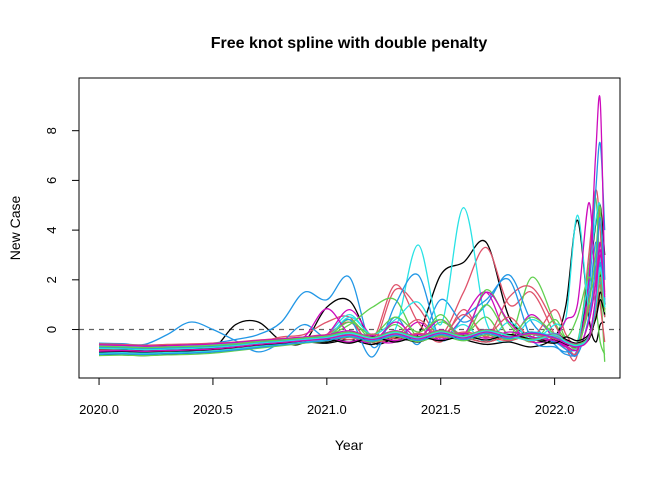  Describe the element at coordinates (327, 397) in the screenshot. I see `x-axis: 2020.0 2020.5 2021.0 2021.5 2022.0` at that location.